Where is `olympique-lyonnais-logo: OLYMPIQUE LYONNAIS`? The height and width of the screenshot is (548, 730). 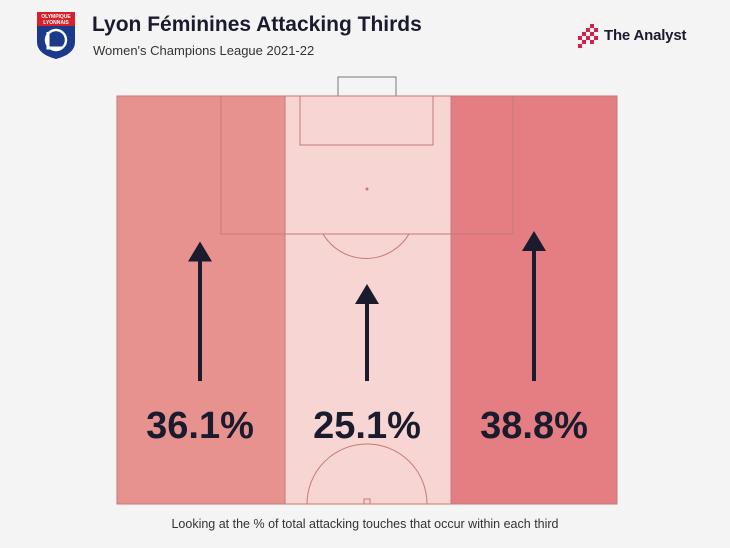
olympique-lyonnais-logo: OLYMPIQUE LYONNAIS is located at coordinates (56, 35).